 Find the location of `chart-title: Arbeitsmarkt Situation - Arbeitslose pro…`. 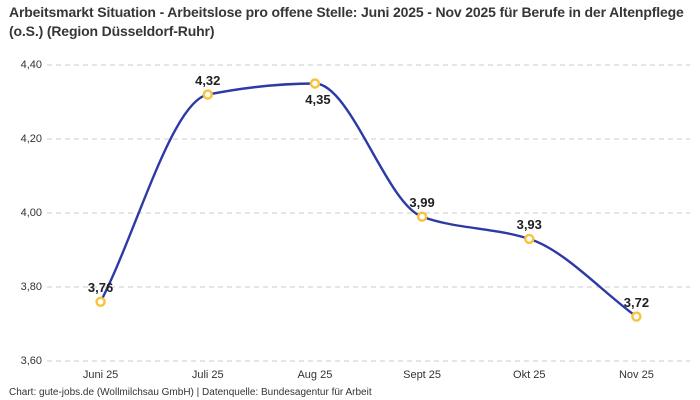

chart-title: Arbeitsmarkt Situation - Arbeitslose pro… is located at coordinates (346, 21).